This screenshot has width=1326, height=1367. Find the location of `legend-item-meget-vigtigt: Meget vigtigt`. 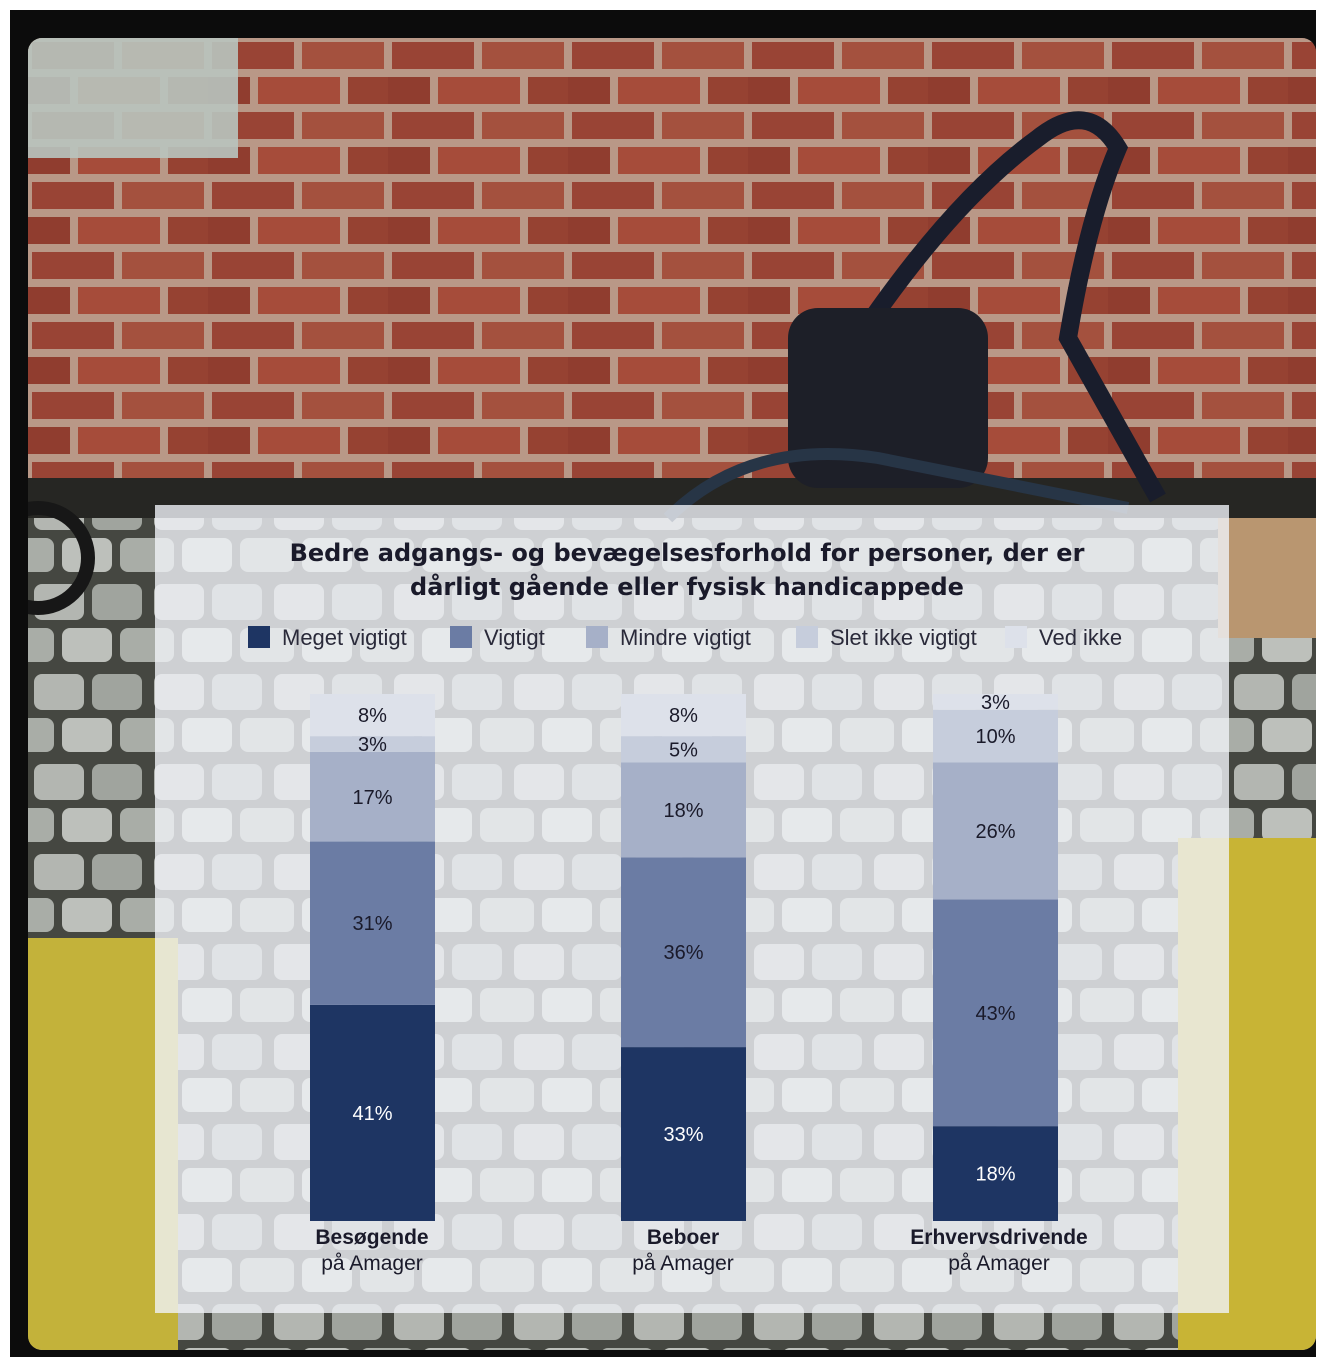

legend-item-meget-vigtigt: Meget vigtigt is located at coordinates (327, 638).